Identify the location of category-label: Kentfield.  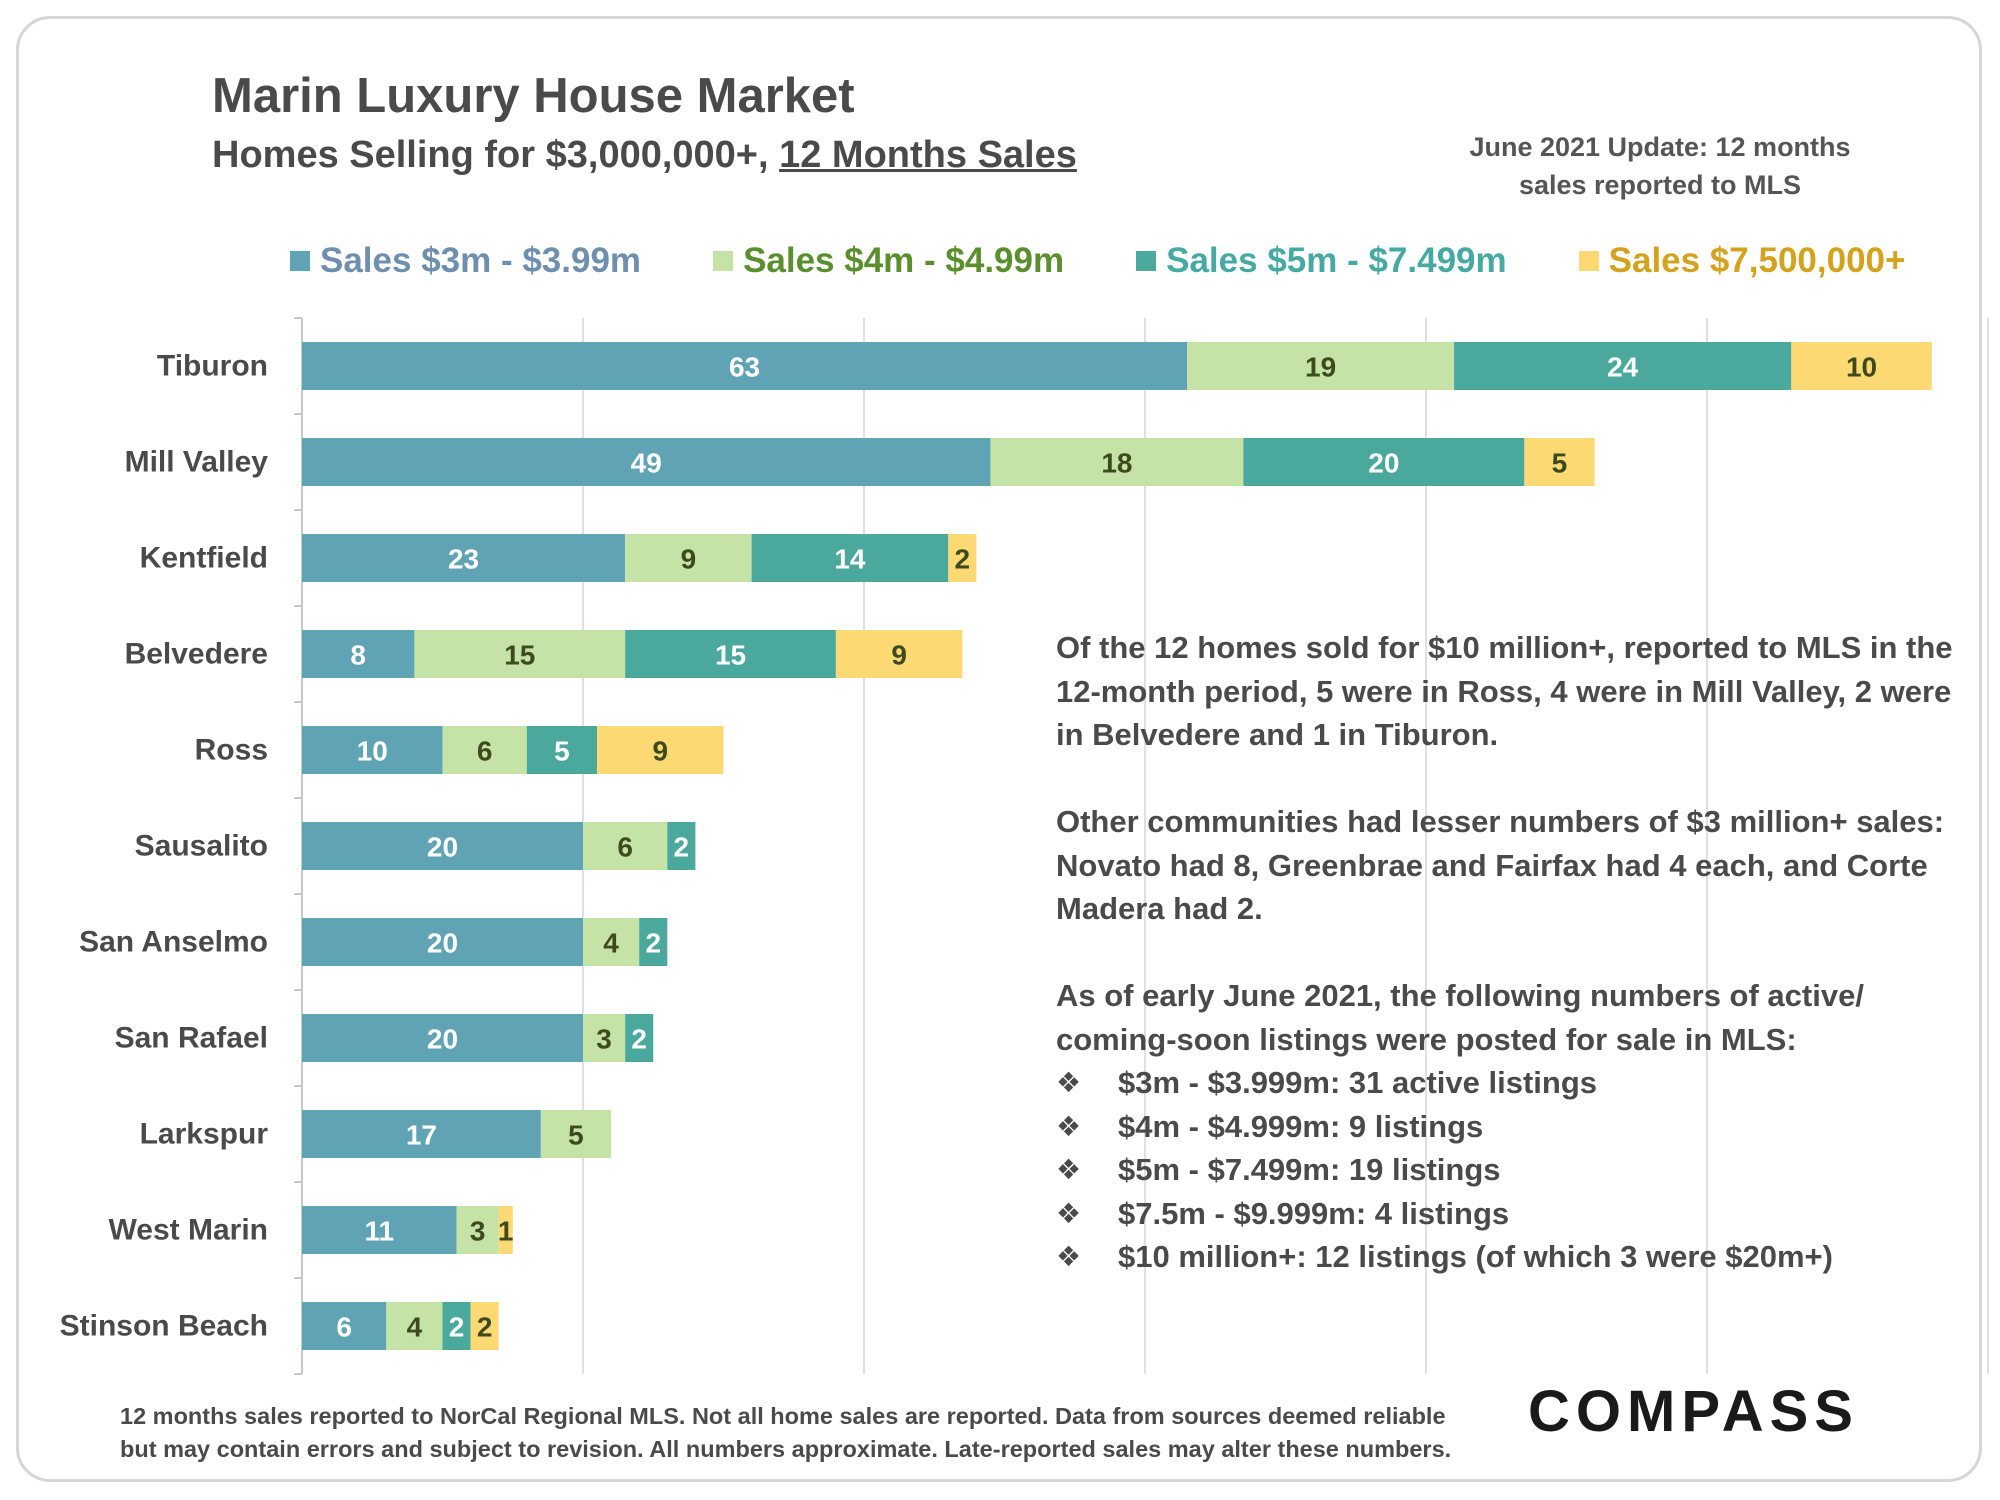
(204, 558).